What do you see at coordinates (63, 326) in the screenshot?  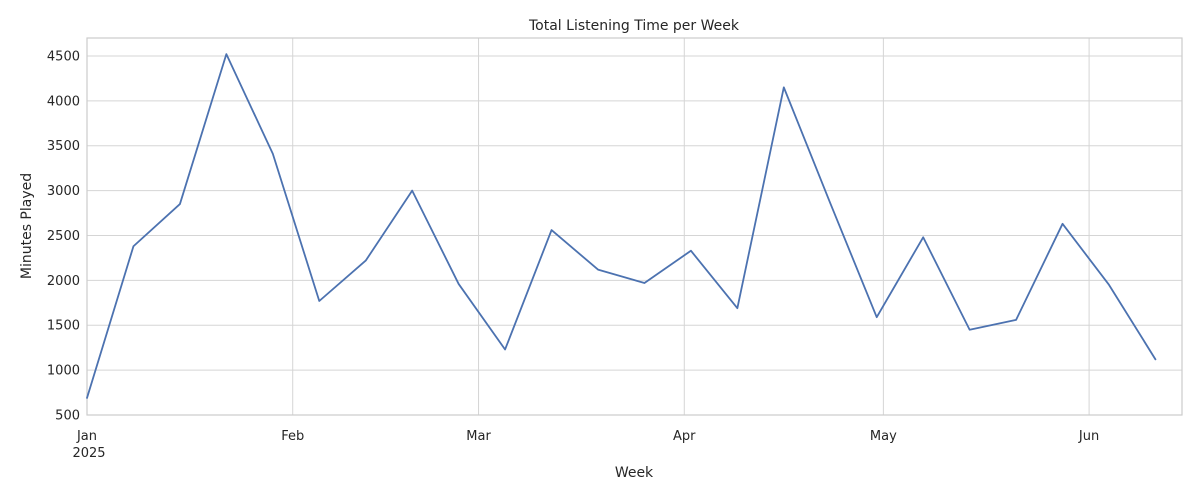 I see `y-tick-label: 1500` at bounding box center [63, 326].